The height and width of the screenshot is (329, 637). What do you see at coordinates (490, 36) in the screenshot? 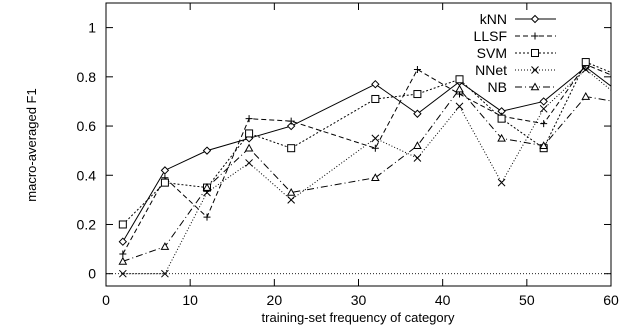
I see `legend-label-llsf: LLSF` at bounding box center [490, 36].